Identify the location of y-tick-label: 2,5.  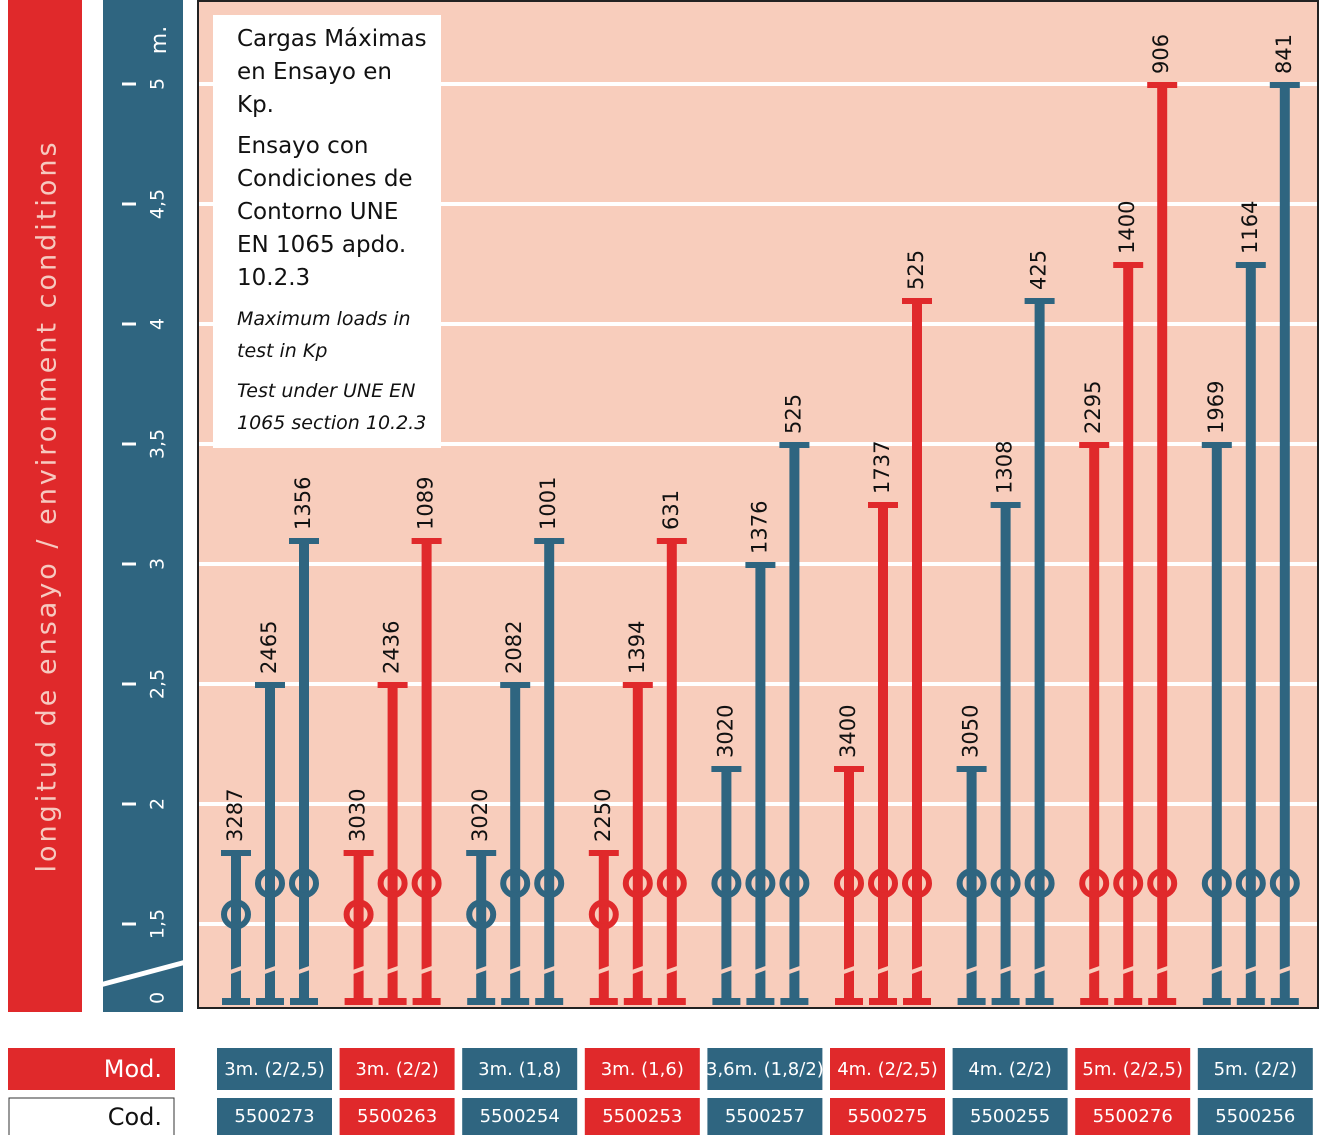
(158, 684).